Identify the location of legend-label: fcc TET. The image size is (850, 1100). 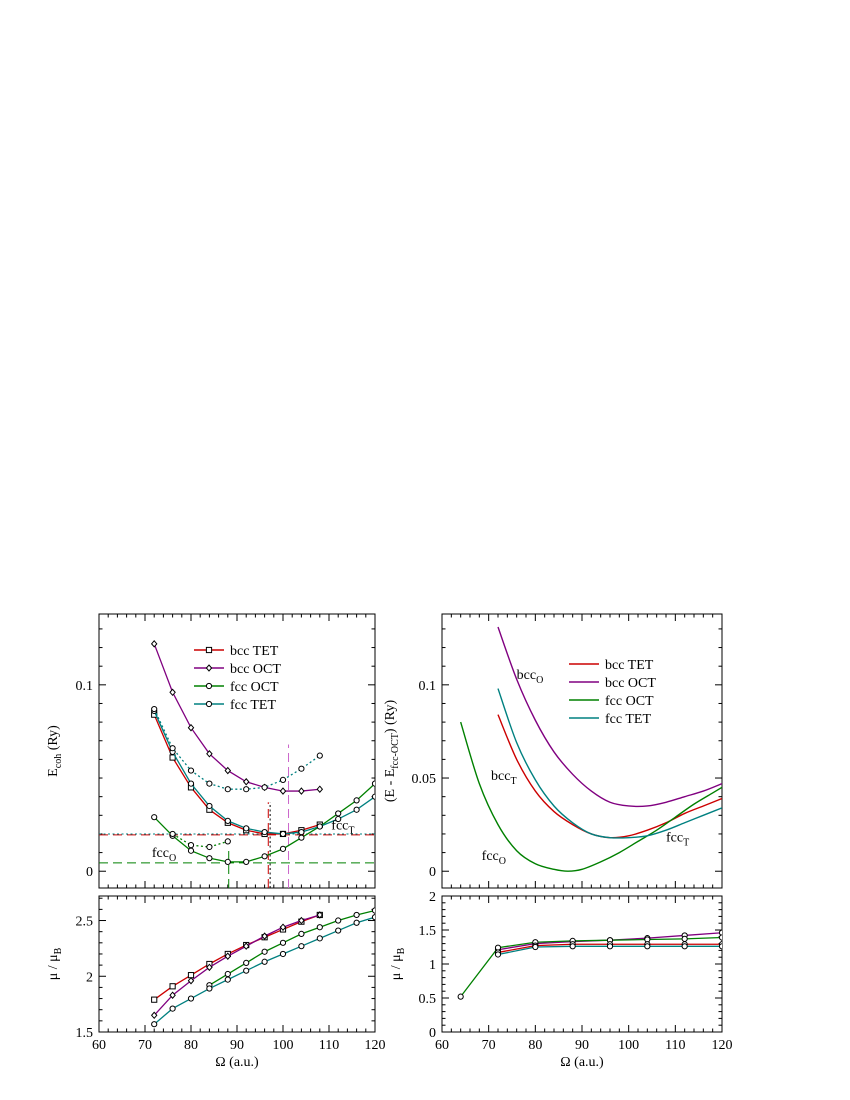
(253, 705).